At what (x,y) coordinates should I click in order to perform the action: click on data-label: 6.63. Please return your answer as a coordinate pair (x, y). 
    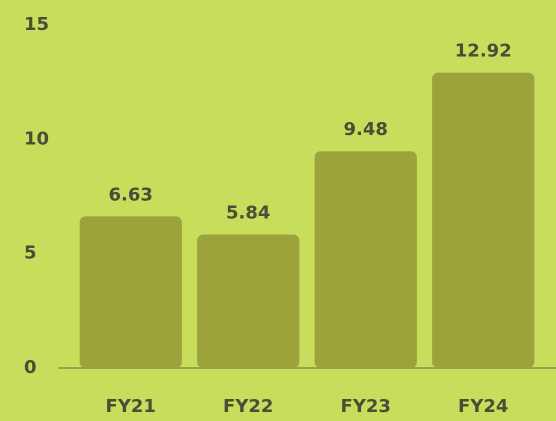
    Looking at the image, I should click on (131, 194).